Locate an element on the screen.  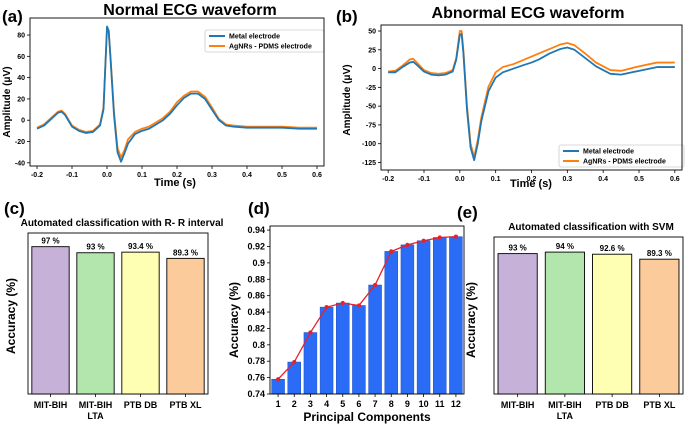
chart-d-frame is located at coordinates (367, 310).